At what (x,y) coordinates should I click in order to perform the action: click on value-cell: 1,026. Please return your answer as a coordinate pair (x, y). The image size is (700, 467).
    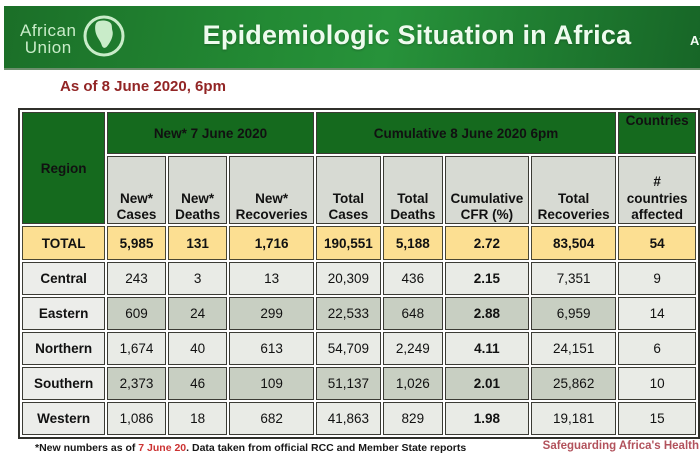
    Looking at the image, I should click on (412, 383).